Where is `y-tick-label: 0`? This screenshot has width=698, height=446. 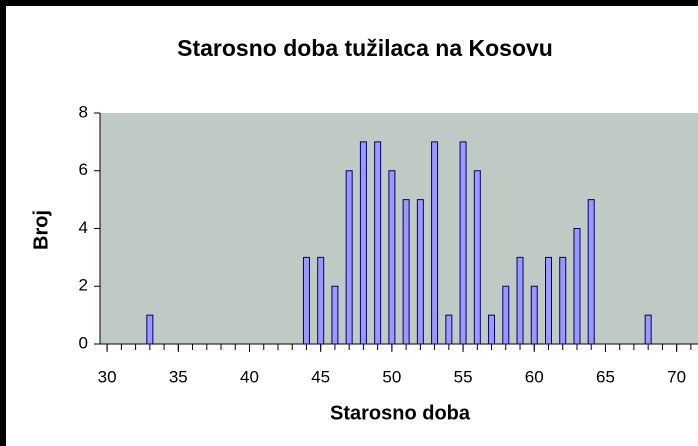 y-tick-label: 0 is located at coordinates (83, 342).